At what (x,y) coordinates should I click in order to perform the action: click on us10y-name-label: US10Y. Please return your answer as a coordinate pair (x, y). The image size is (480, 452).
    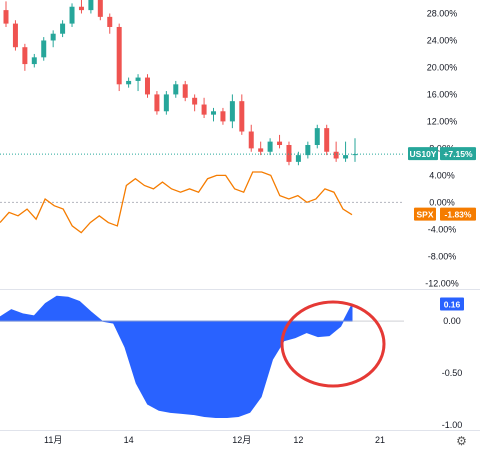
    Looking at the image, I should click on (423, 154).